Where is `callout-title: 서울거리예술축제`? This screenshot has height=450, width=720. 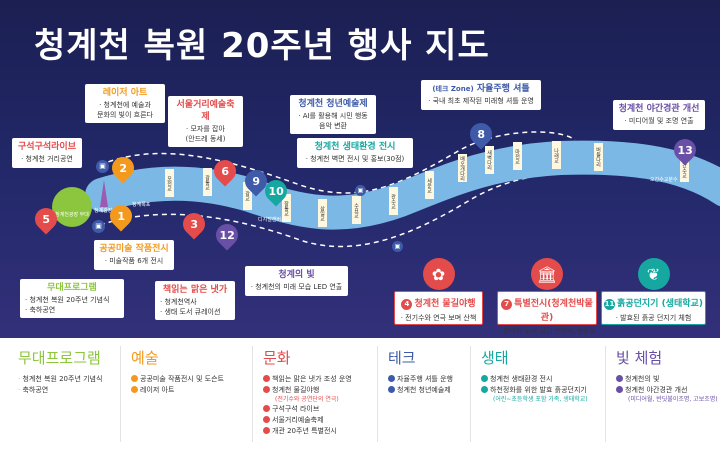 callout-title: 서울거리예술축제 is located at coordinates (205, 111).